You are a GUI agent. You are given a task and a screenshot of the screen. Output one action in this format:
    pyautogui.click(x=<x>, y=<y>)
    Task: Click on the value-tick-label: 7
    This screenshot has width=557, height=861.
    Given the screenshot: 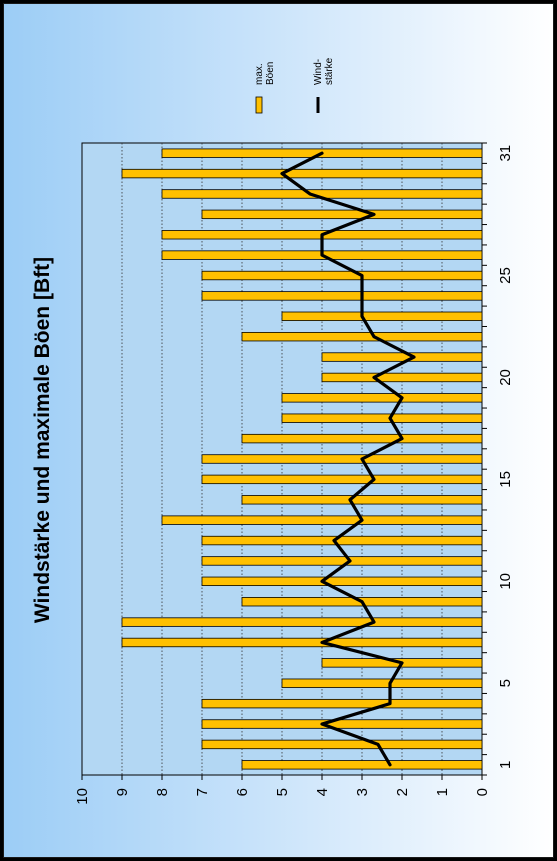 What is the action you would take?
    pyautogui.click(x=202, y=792)
    